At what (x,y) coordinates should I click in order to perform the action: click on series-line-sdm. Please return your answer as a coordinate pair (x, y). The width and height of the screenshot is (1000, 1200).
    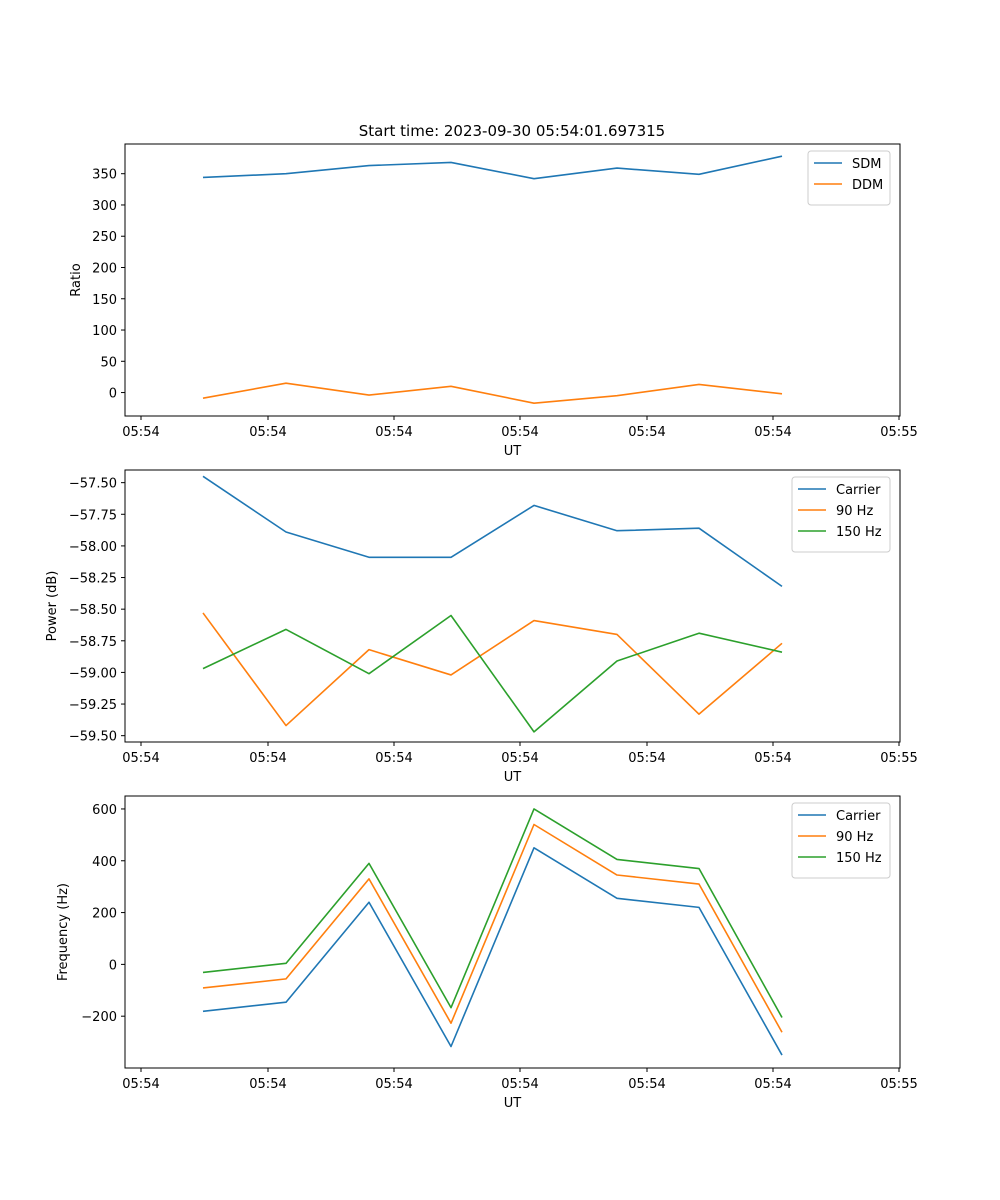
    Looking at the image, I should click on (492, 167).